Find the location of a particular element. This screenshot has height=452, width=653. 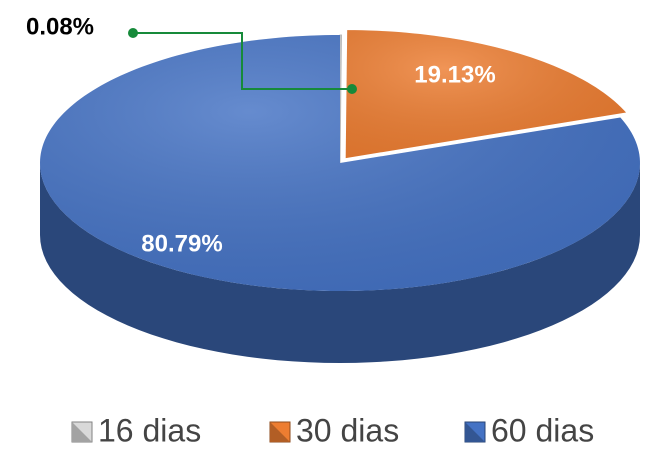

legend: 16 dias 30 dias 60 dias is located at coordinates (332, 430).